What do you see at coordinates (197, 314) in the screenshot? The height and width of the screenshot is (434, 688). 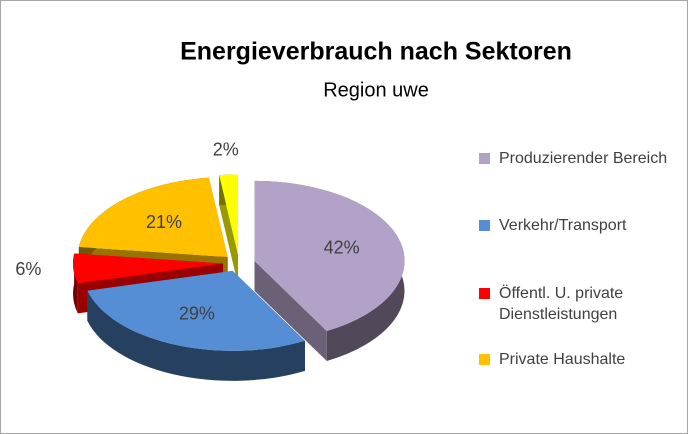 I see `data-label: 29%` at bounding box center [197, 314].